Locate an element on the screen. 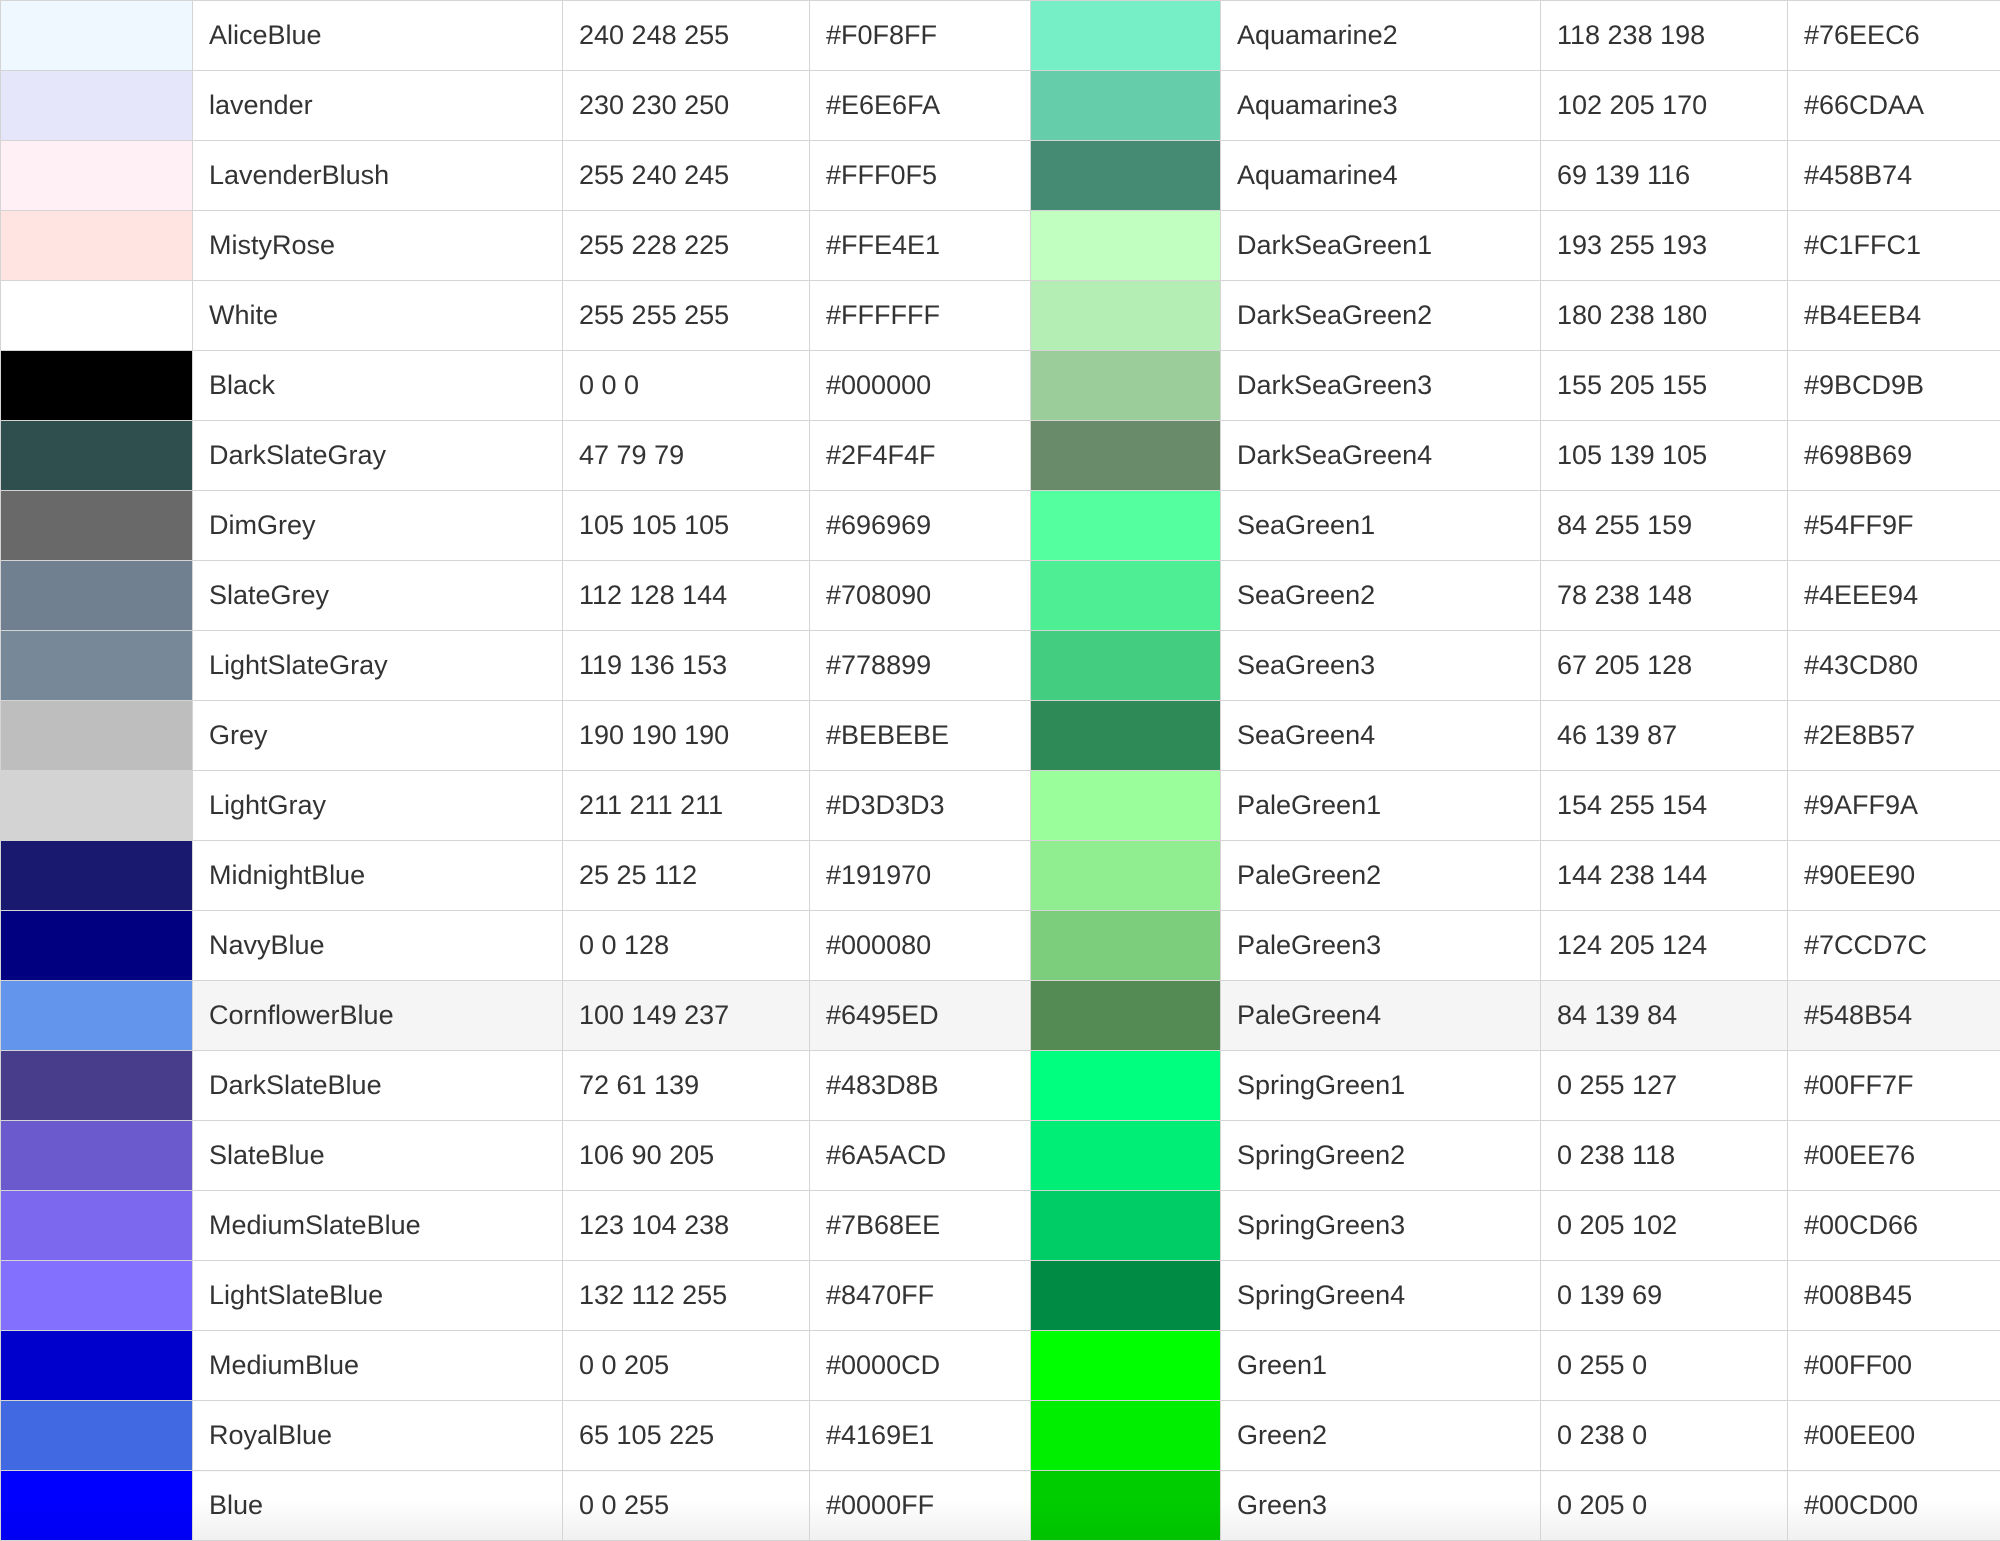  color-name-cell: Aquamarine2 is located at coordinates (1381, 36).